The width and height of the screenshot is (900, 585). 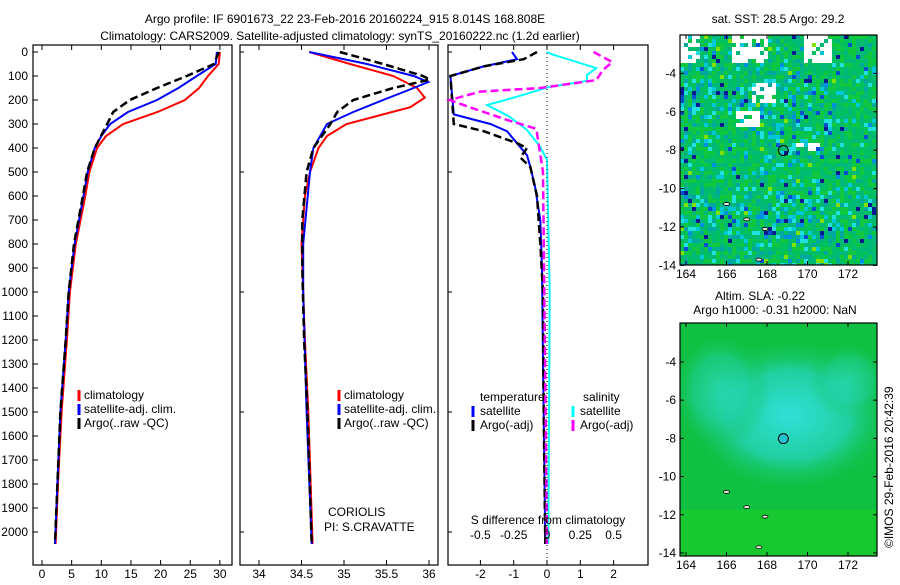 I want to click on x-tick-label: 172, so click(x=848, y=565).